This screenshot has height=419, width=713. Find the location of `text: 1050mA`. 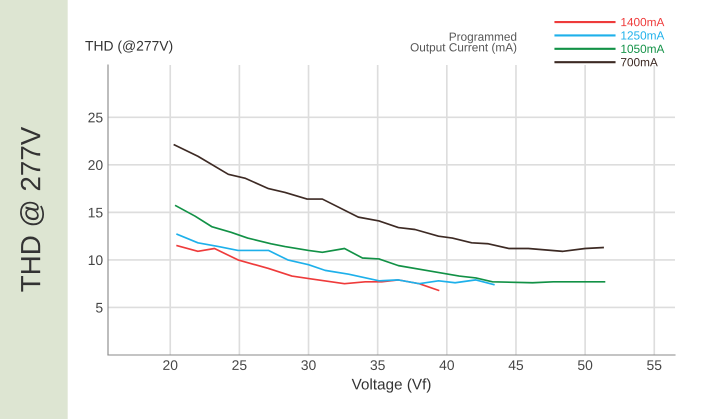

text: 1050mA is located at coordinates (642, 49).